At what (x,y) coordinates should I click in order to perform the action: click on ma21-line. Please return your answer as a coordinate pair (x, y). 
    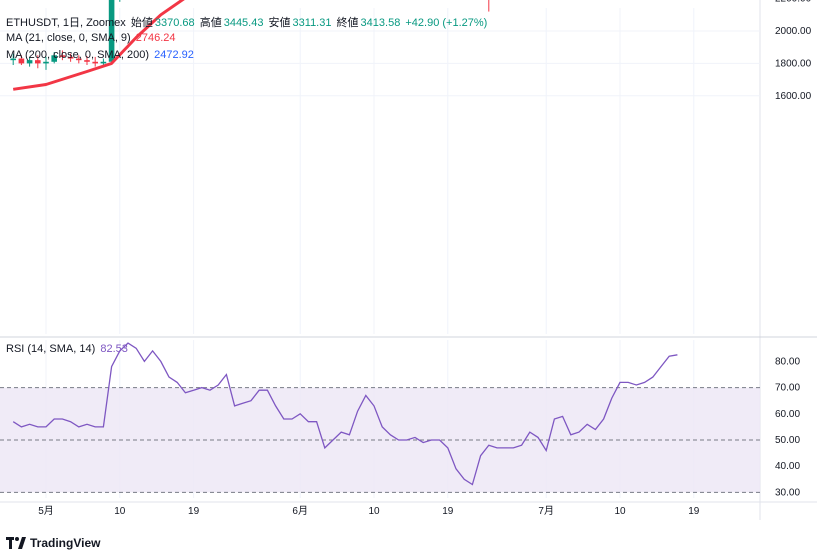
    Looking at the image, I should click on (98, 45).